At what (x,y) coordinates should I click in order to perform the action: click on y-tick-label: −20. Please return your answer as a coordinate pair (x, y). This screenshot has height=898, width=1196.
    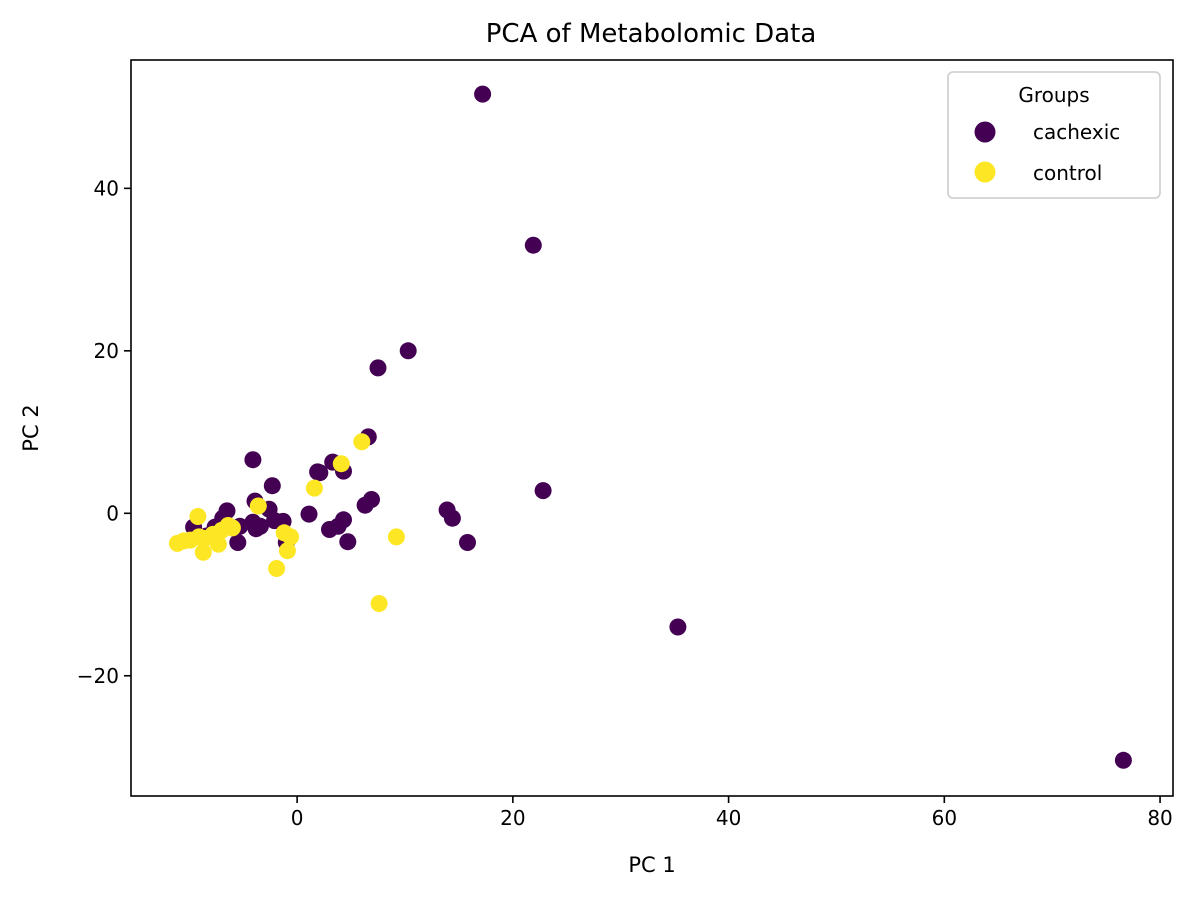
    Looking at the image, I should click on (98, 676).